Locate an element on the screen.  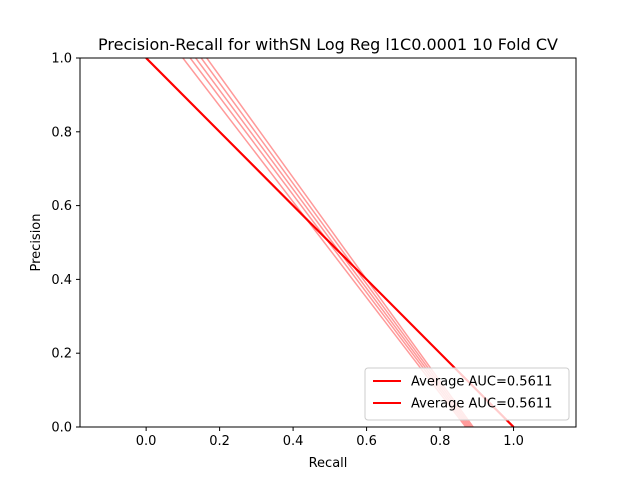
x-tick-label: 0.6 is located at coordinates (366, 441).